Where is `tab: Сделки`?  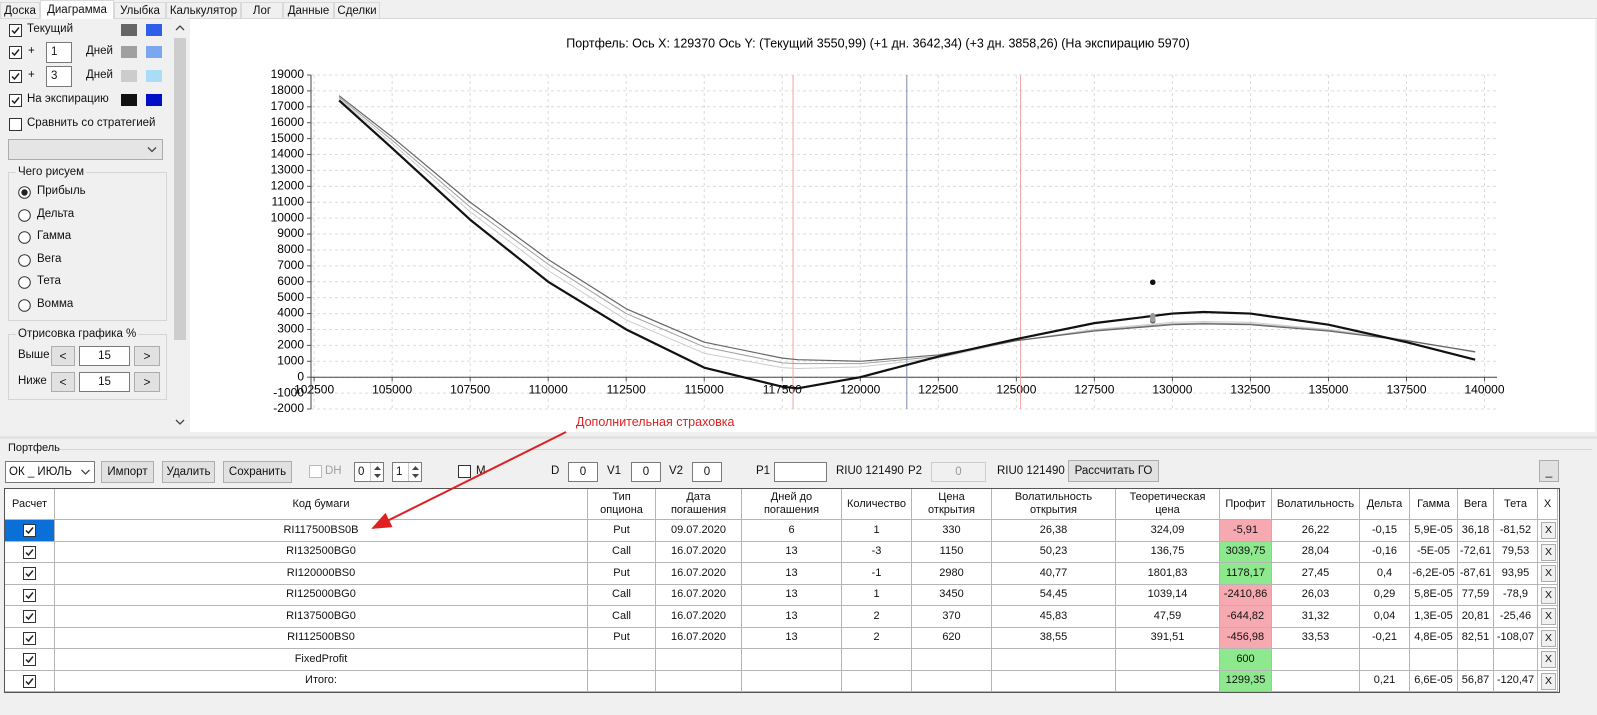 tab: Сделки is located at coordinates (357, 10).